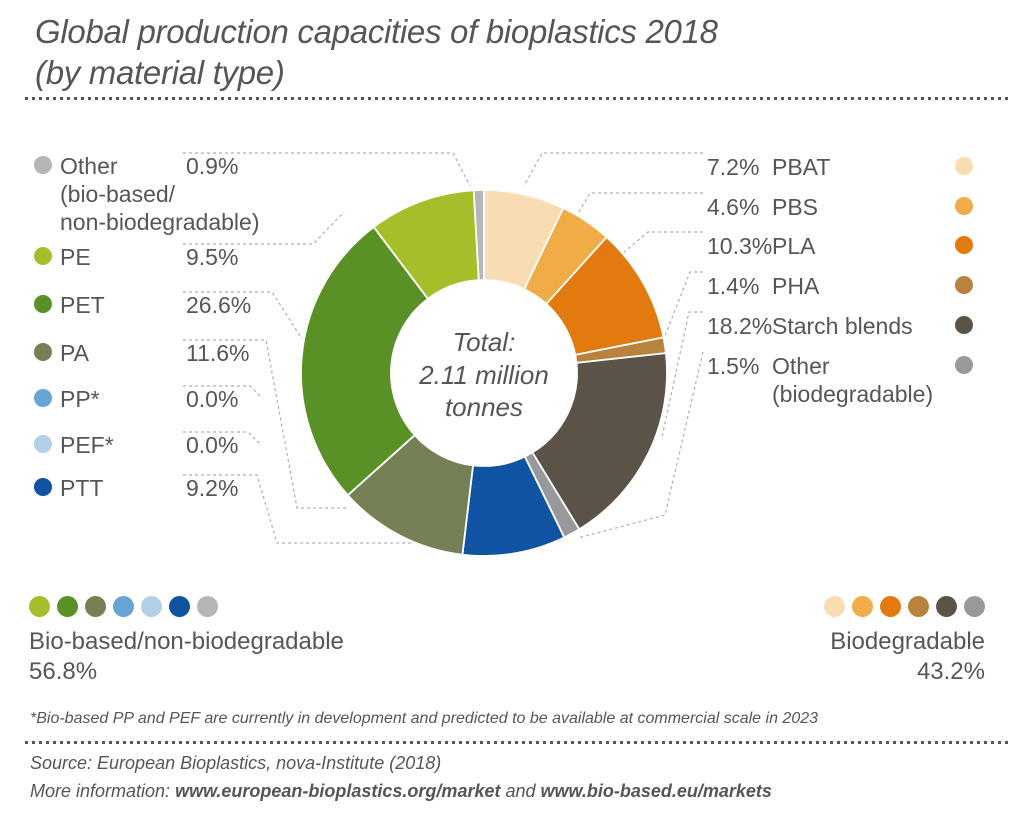  What do you see at coordinates (43, 304) in the screenshot?
I see `legend-dot-pet` at bounding box center [43, 304].